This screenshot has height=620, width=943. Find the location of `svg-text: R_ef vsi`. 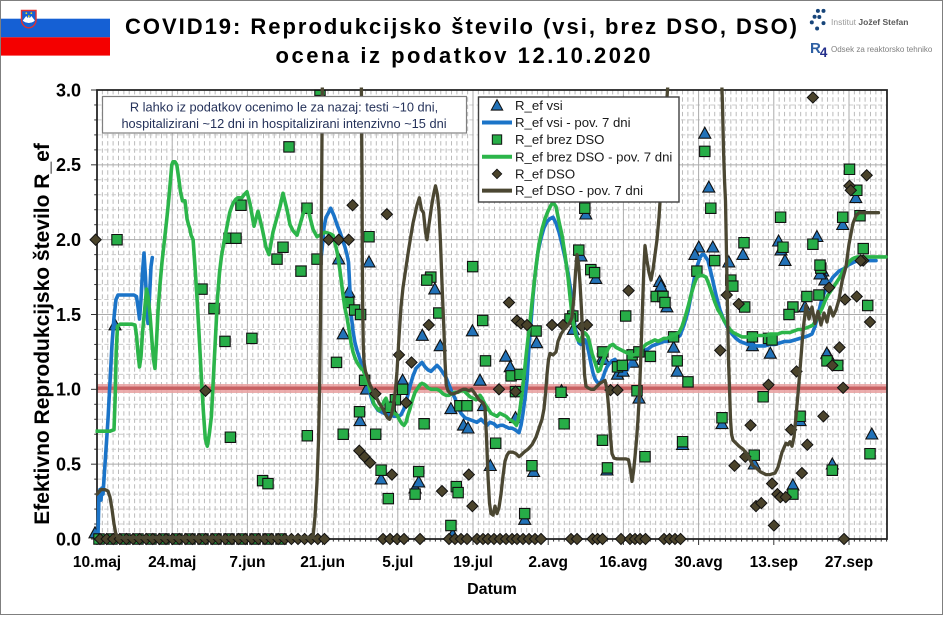

svg-text: R_ef vsi is located at coordinates (539, 105).